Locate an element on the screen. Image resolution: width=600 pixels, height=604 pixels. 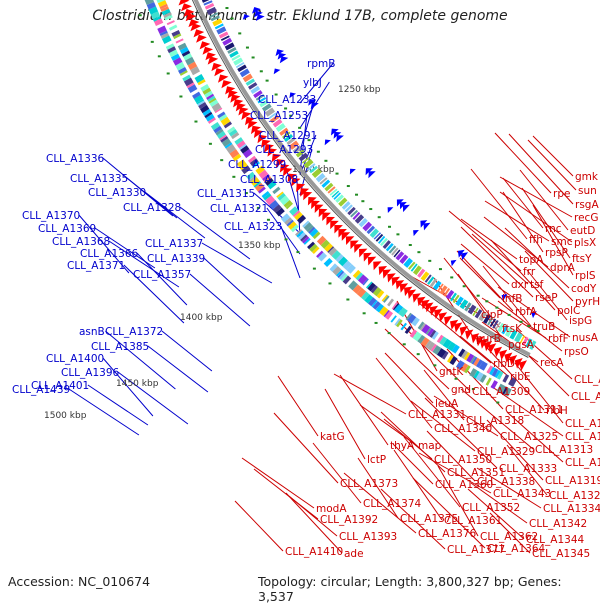
gene-label-forward: CLL_A1334 is located at coordinates (571, 509).